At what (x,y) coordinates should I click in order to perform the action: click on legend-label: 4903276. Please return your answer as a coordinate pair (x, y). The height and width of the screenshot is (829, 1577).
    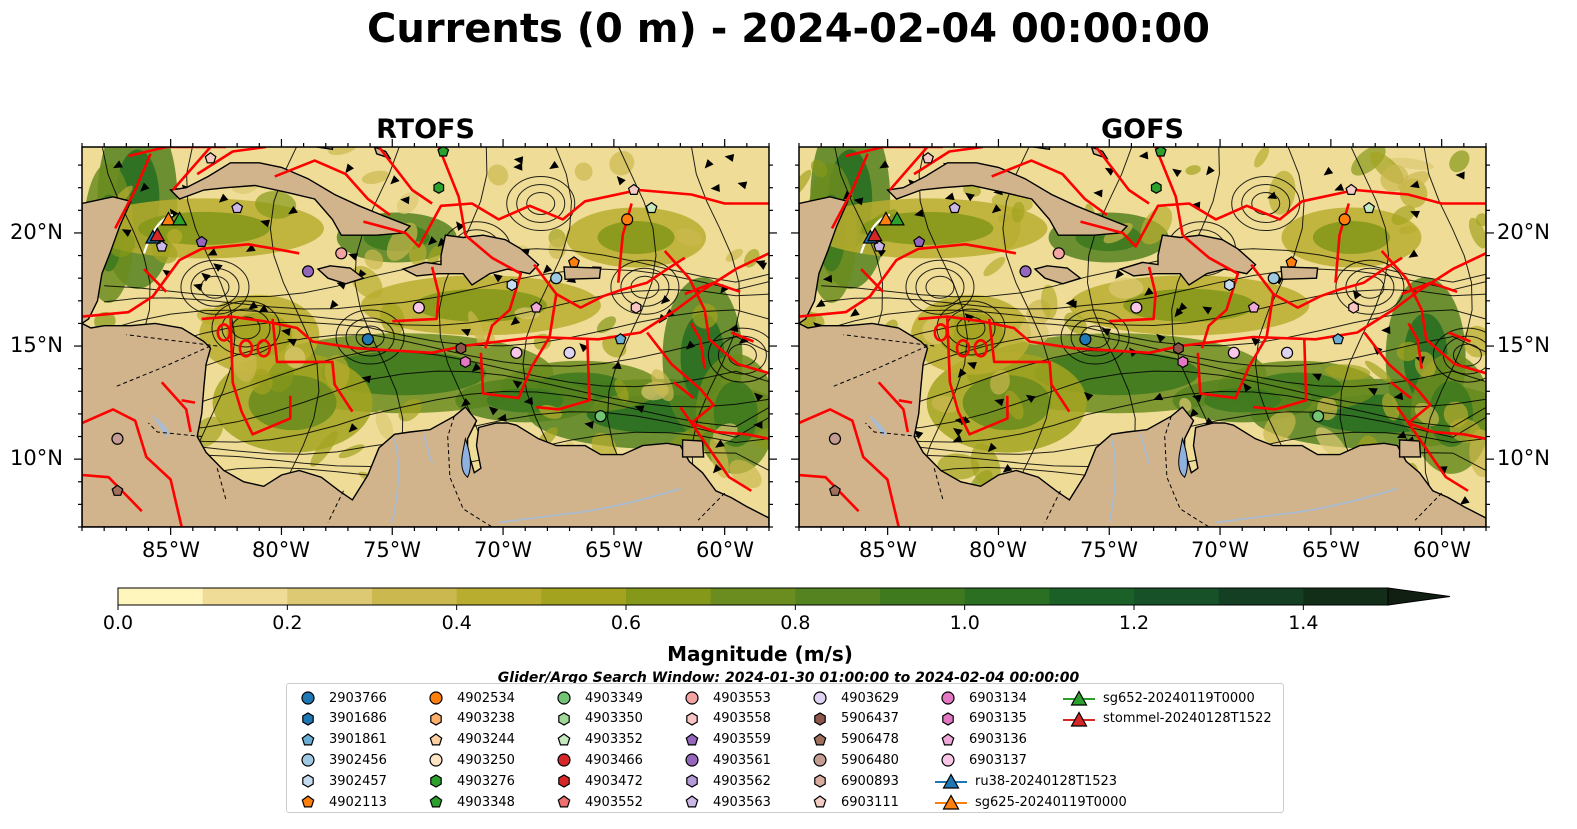
    Looking at the image, I should click on (486, 781).